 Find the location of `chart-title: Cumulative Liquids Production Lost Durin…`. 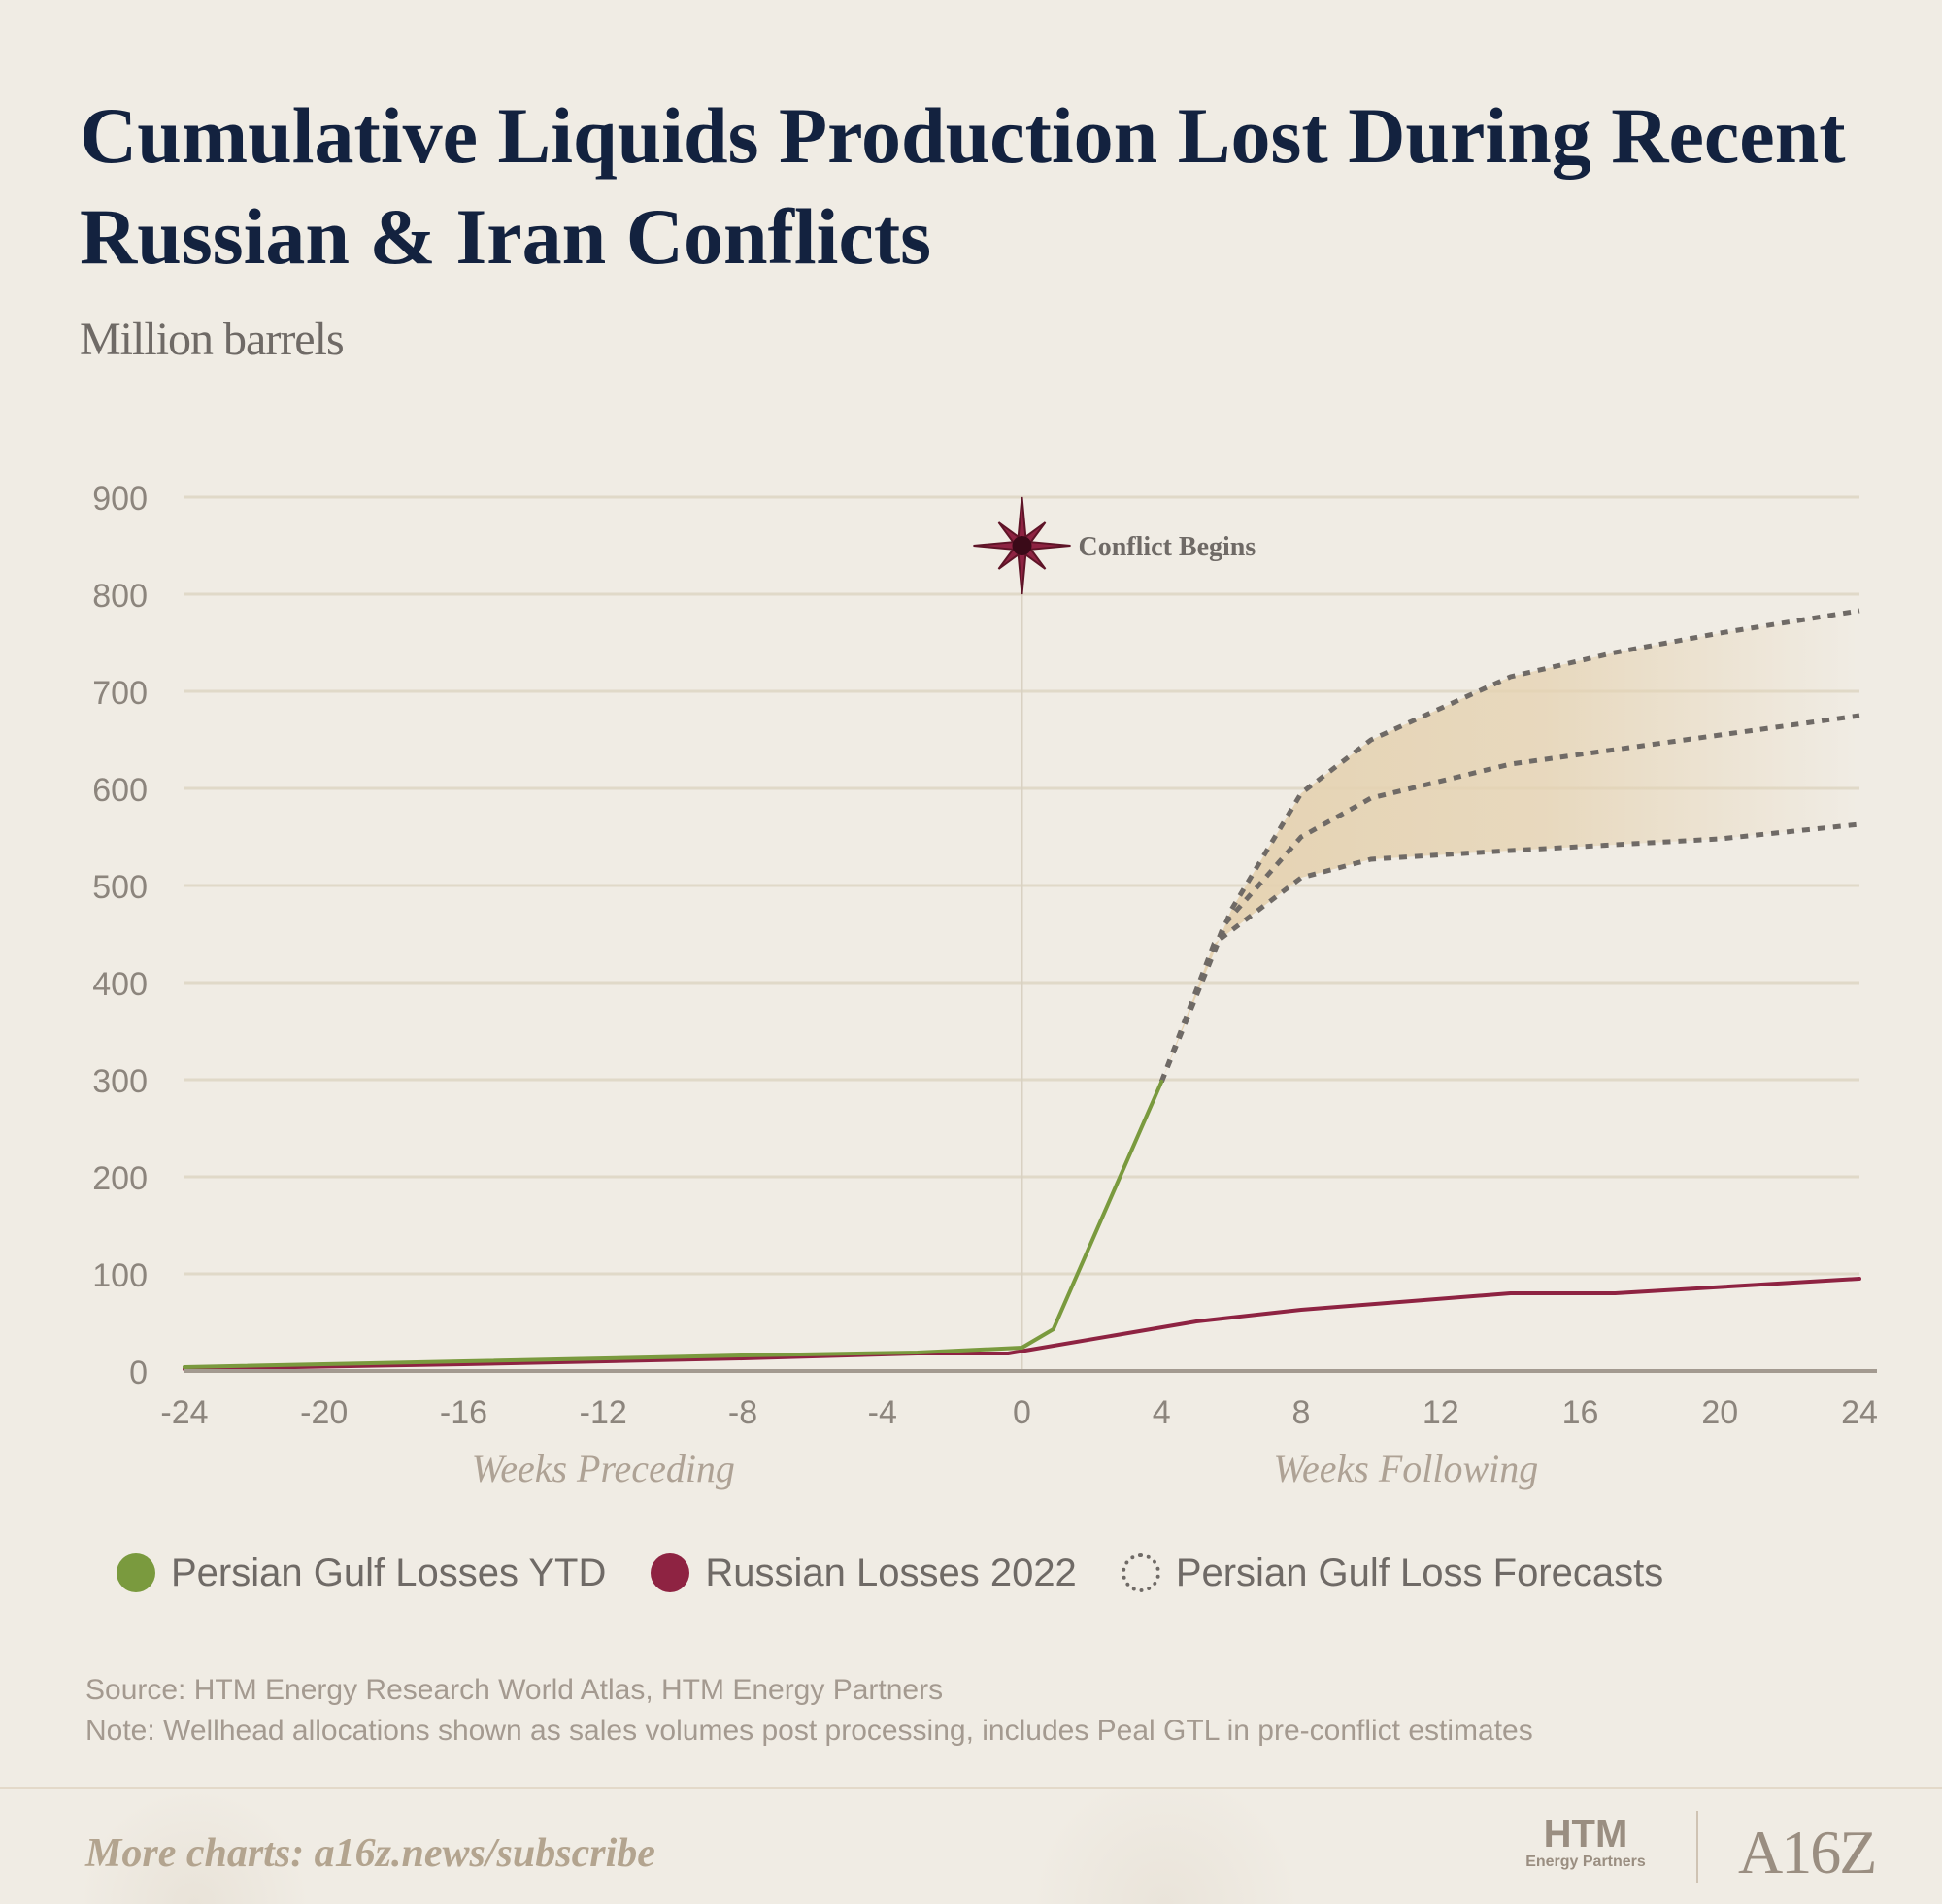

chart-title: Cumulative Liquids Production Lost Durin… is located at coordinates (963, 186).